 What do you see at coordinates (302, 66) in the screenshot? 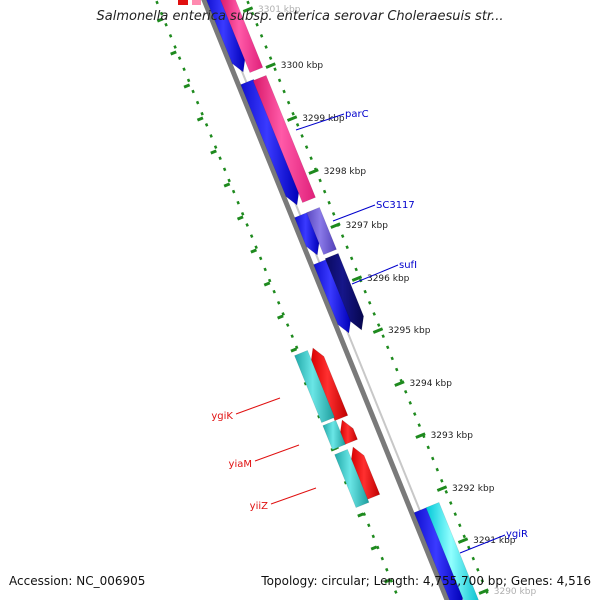
I see `scale-tick-label: 3300 kbp` at bounding box center [302, 66].